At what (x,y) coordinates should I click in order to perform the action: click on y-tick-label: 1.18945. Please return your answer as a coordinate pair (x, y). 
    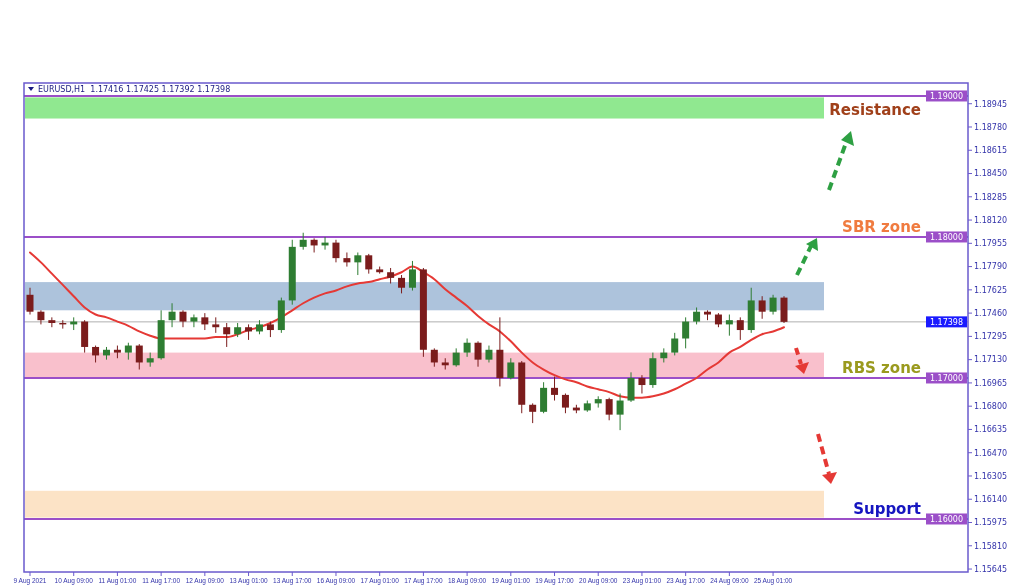
    Looking at the image, I should click on (991, 104).